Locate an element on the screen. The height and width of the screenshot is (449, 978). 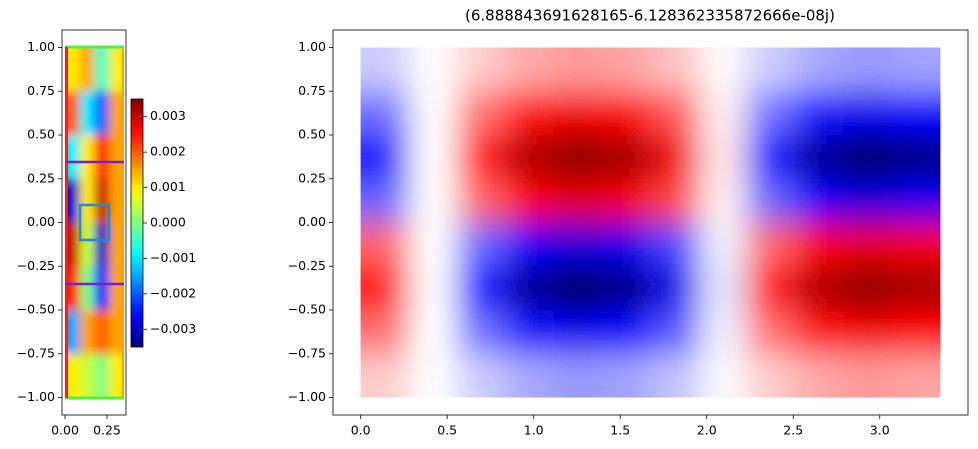
colorbar-tick-label: −0.001 is located at coordinates (173, 257).